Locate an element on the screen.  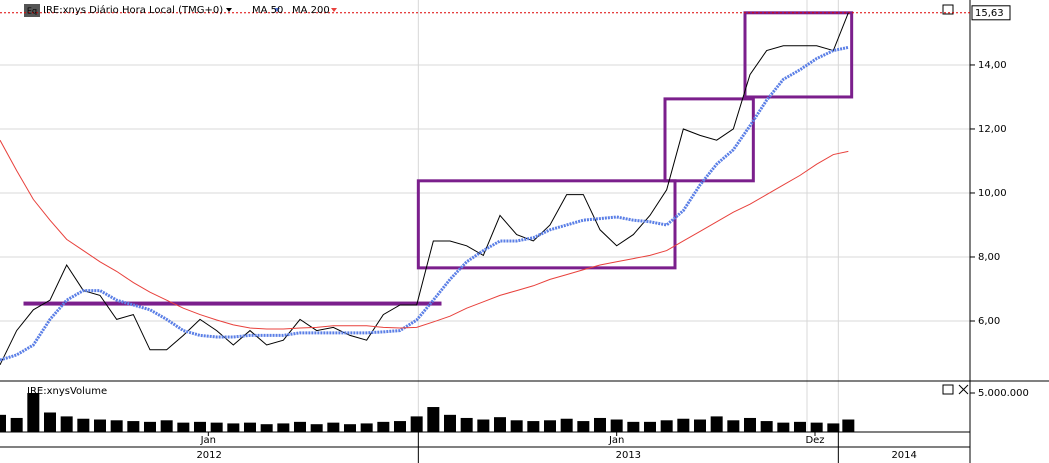
y-tick-label: 6,00 is located at coordinates (989, 321).